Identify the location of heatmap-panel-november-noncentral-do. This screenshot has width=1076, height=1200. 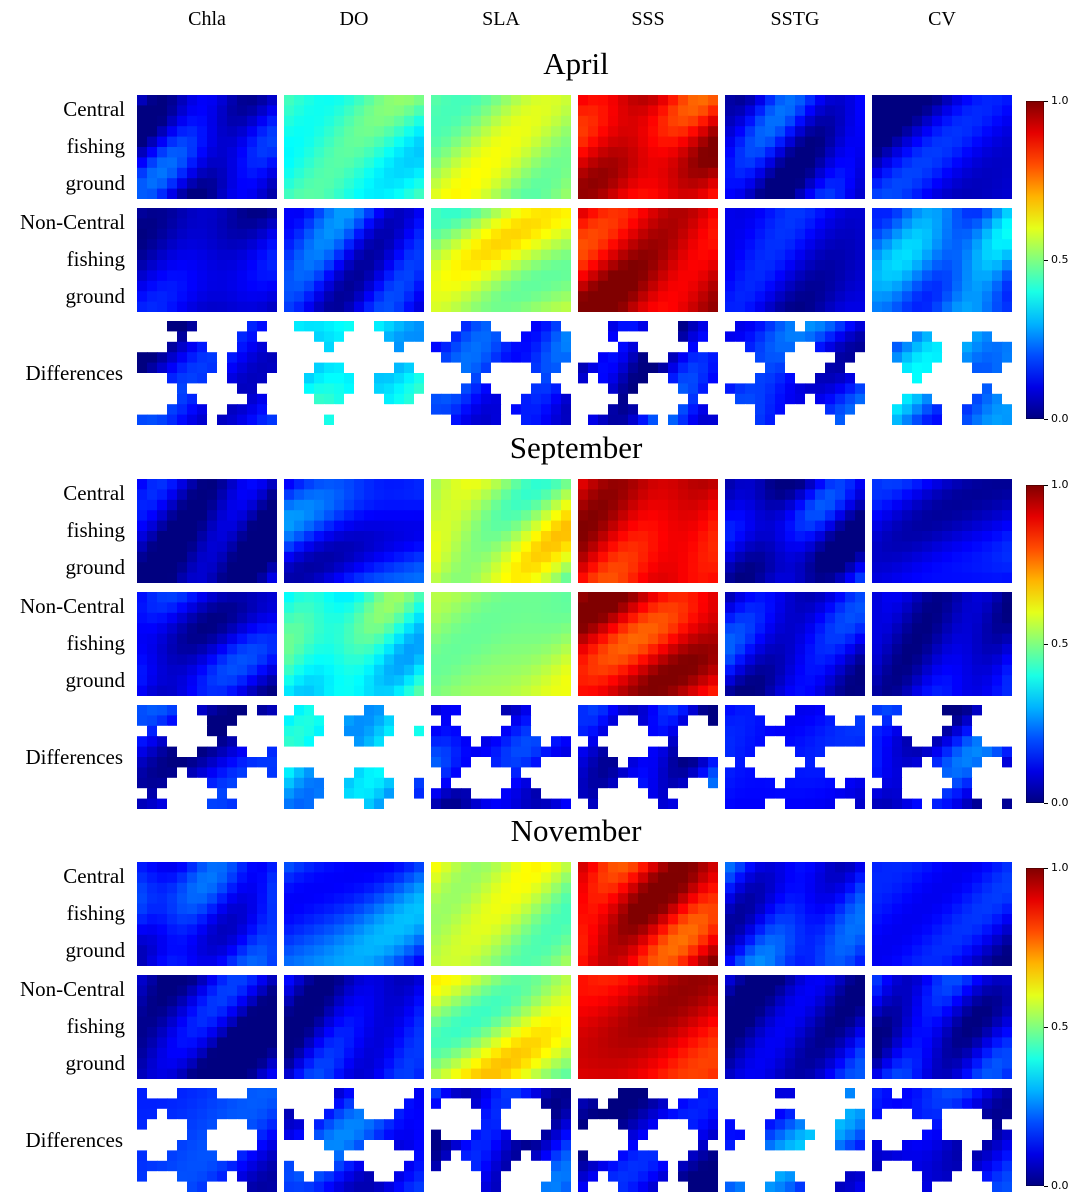
(354, 1027).